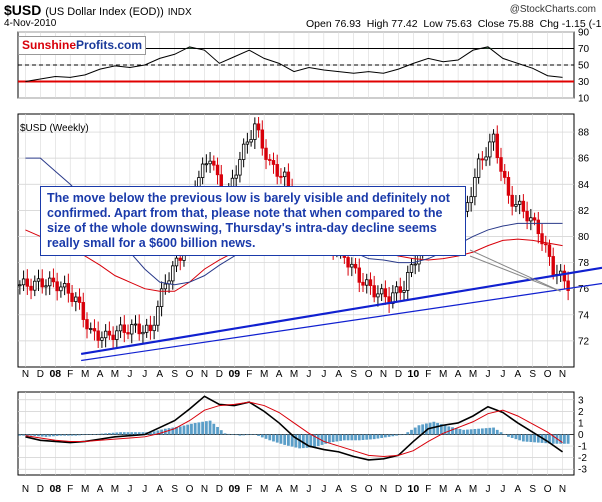 This screenshot has width=602, height=502. What do you see at coordinates (414, 374) in the screenshot?
I see `x-tick-label: 10` at bounding box center [414, 374].